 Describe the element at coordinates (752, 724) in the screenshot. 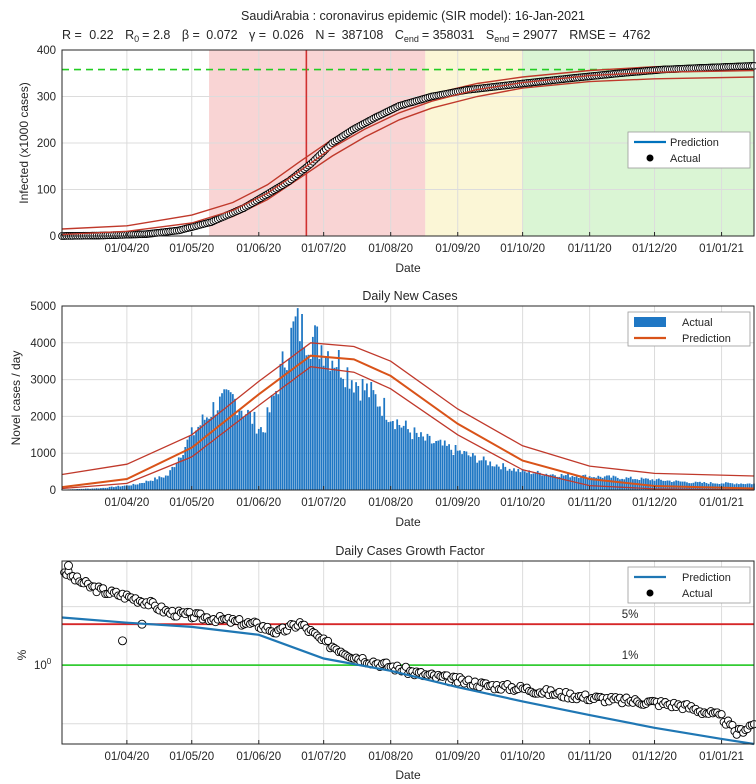

I see `actual-marker` at that location.